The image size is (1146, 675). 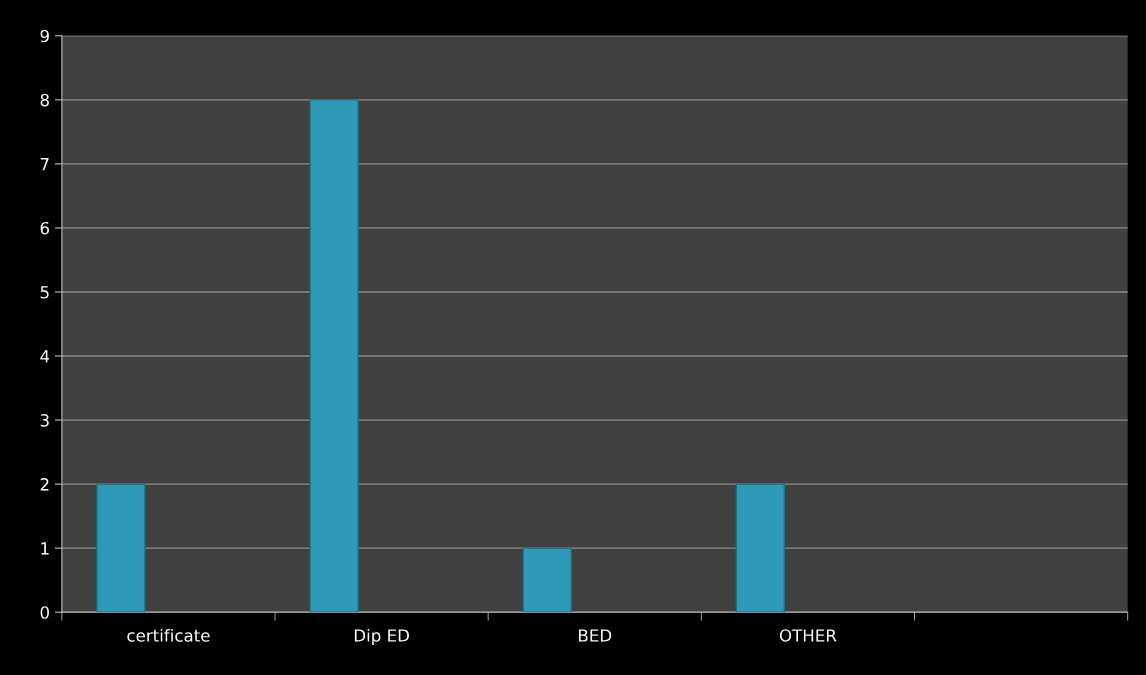 What do you see at coordinates (381, 637) in the screenshot?
I see `x-tick-label: Dip ED` at bounding box center [381, 637].